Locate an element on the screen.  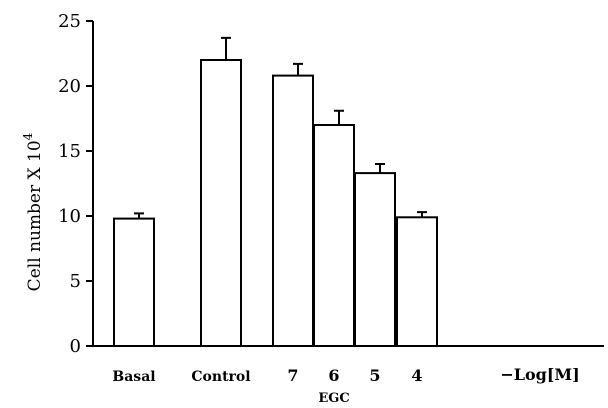
bar-basal is located at coordinates (134, 282).